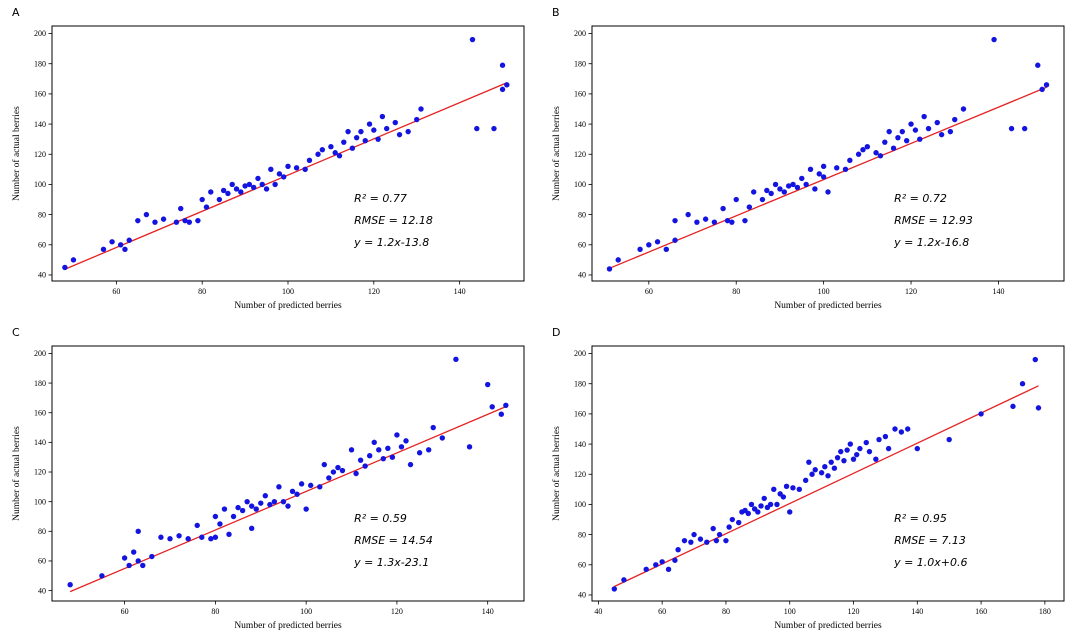  Describe the element at coordinates (933, 220) in the screenshot. I see `svg-text: RMSE = 12.93` at that location.